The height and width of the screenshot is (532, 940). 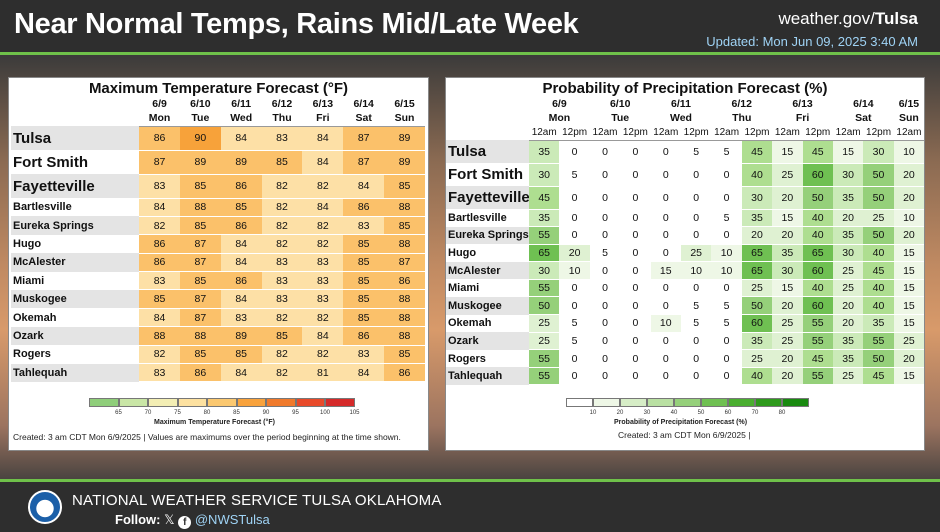 I want to click on x-icon: 𝕏, so click(x=169, y=519).